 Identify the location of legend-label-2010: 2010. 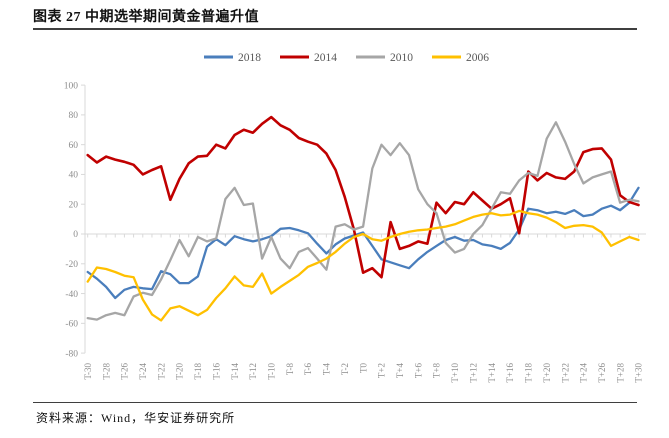
(401, 58).